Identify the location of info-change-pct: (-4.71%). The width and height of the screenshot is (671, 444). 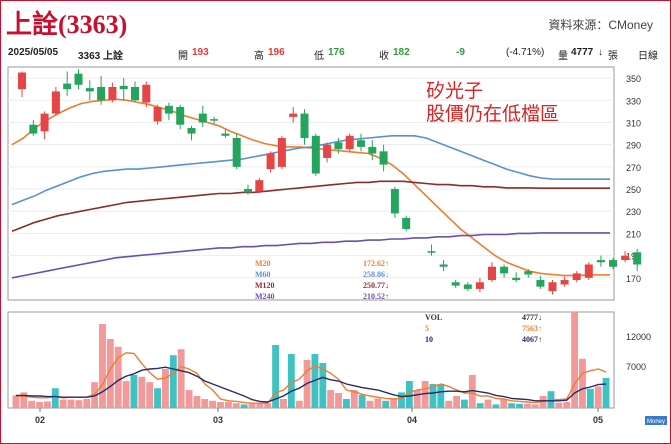
(525, 52).